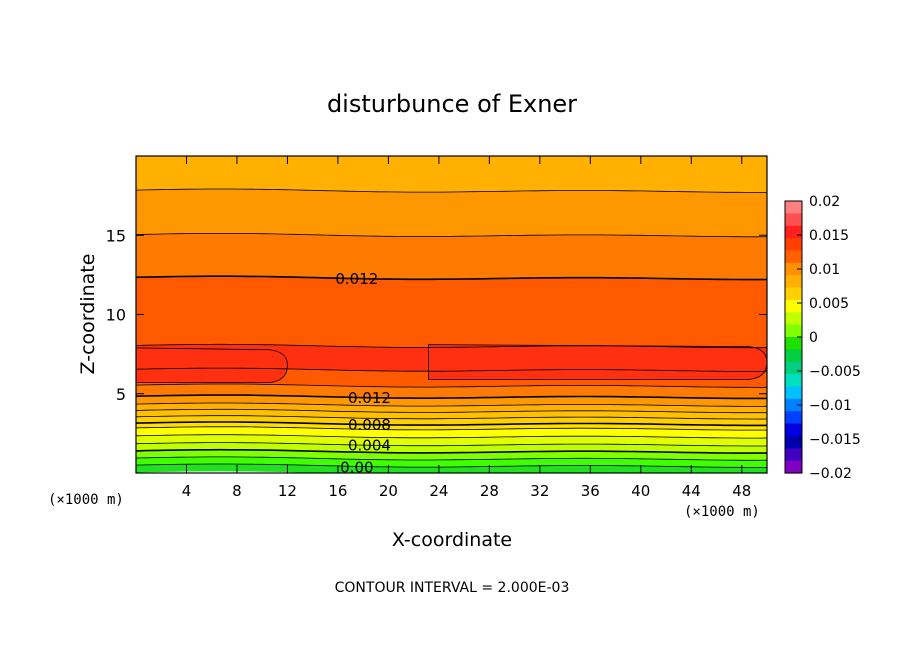  Describe the element at coordinates (452, 540) in the screenshot. I see `x-axis-label: X-coordinate` at that location.